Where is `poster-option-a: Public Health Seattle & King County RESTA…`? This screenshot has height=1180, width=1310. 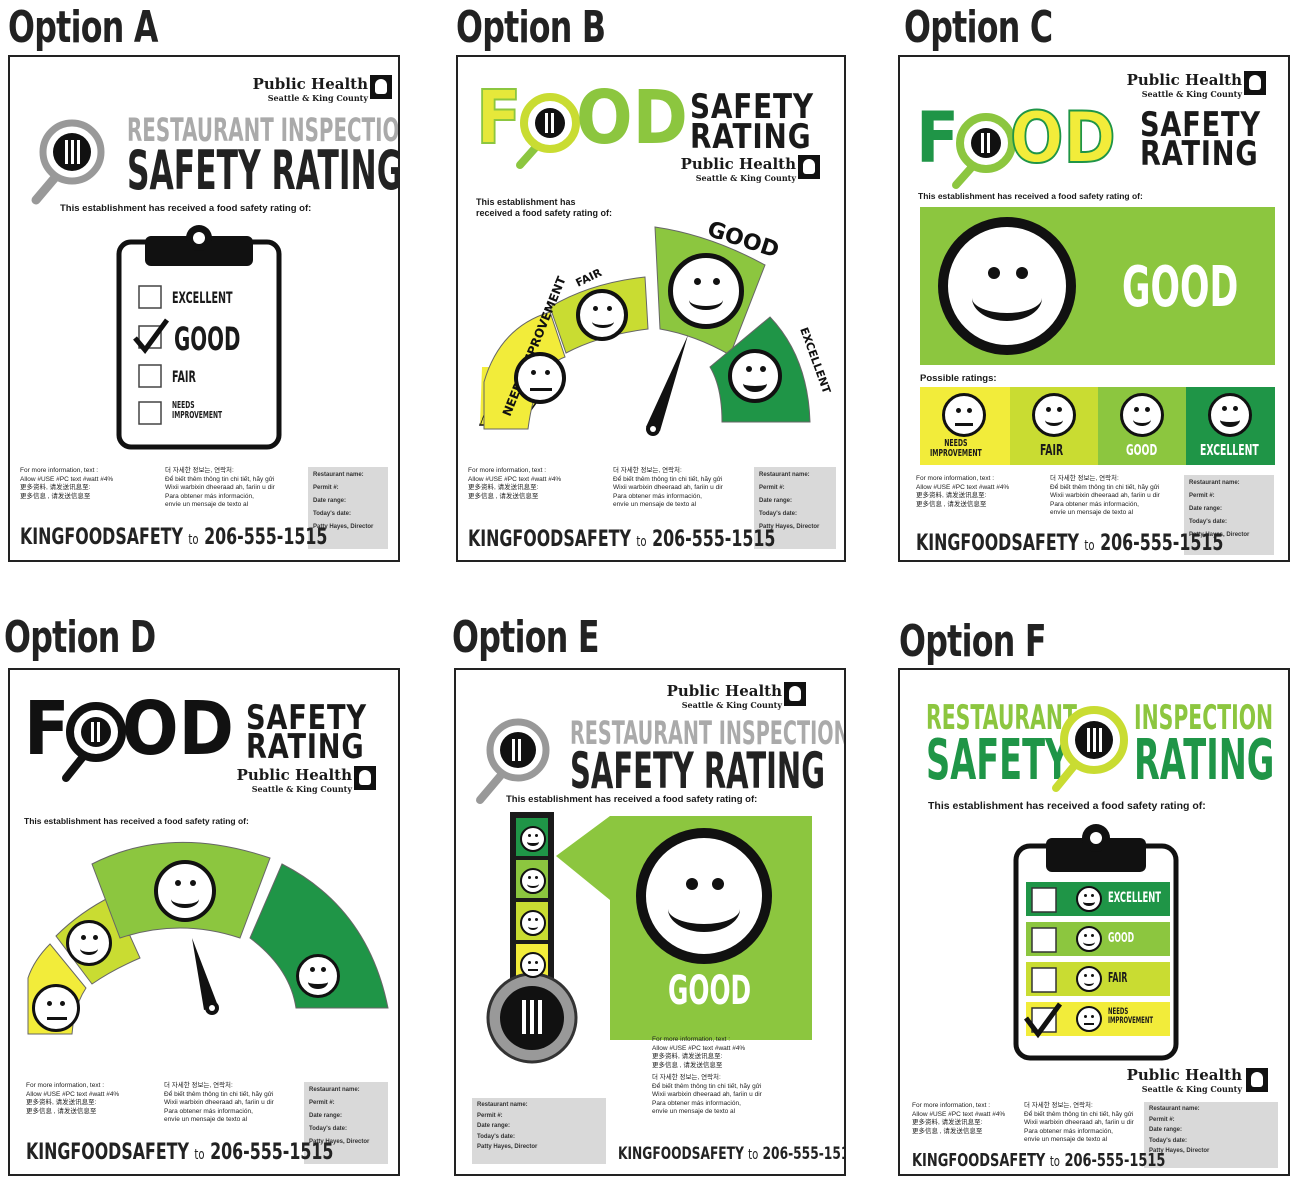
poster-option-a: Public Health Seattle & King County RESTA… is located at coordinates (204, 308).